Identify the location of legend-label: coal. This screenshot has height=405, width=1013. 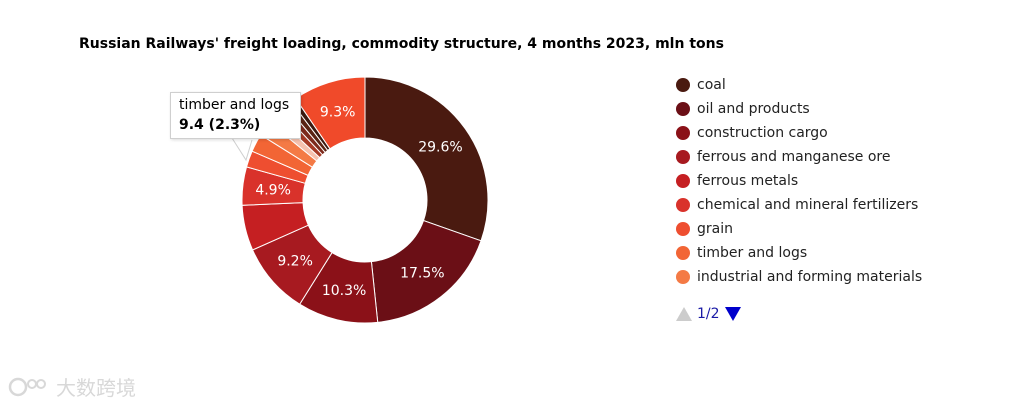
(711, 85).